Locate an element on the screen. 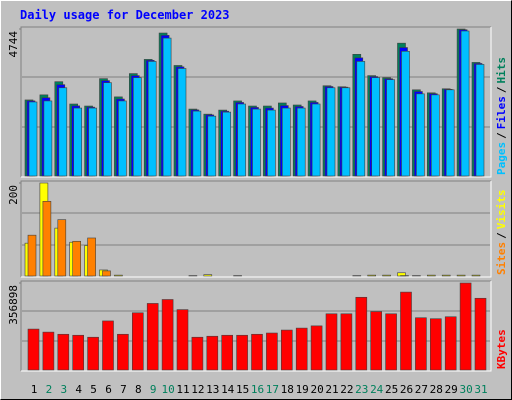 The width and height of the screenshot is (512, 400). legend-entry: Pages is located at coordinates (501, 158).